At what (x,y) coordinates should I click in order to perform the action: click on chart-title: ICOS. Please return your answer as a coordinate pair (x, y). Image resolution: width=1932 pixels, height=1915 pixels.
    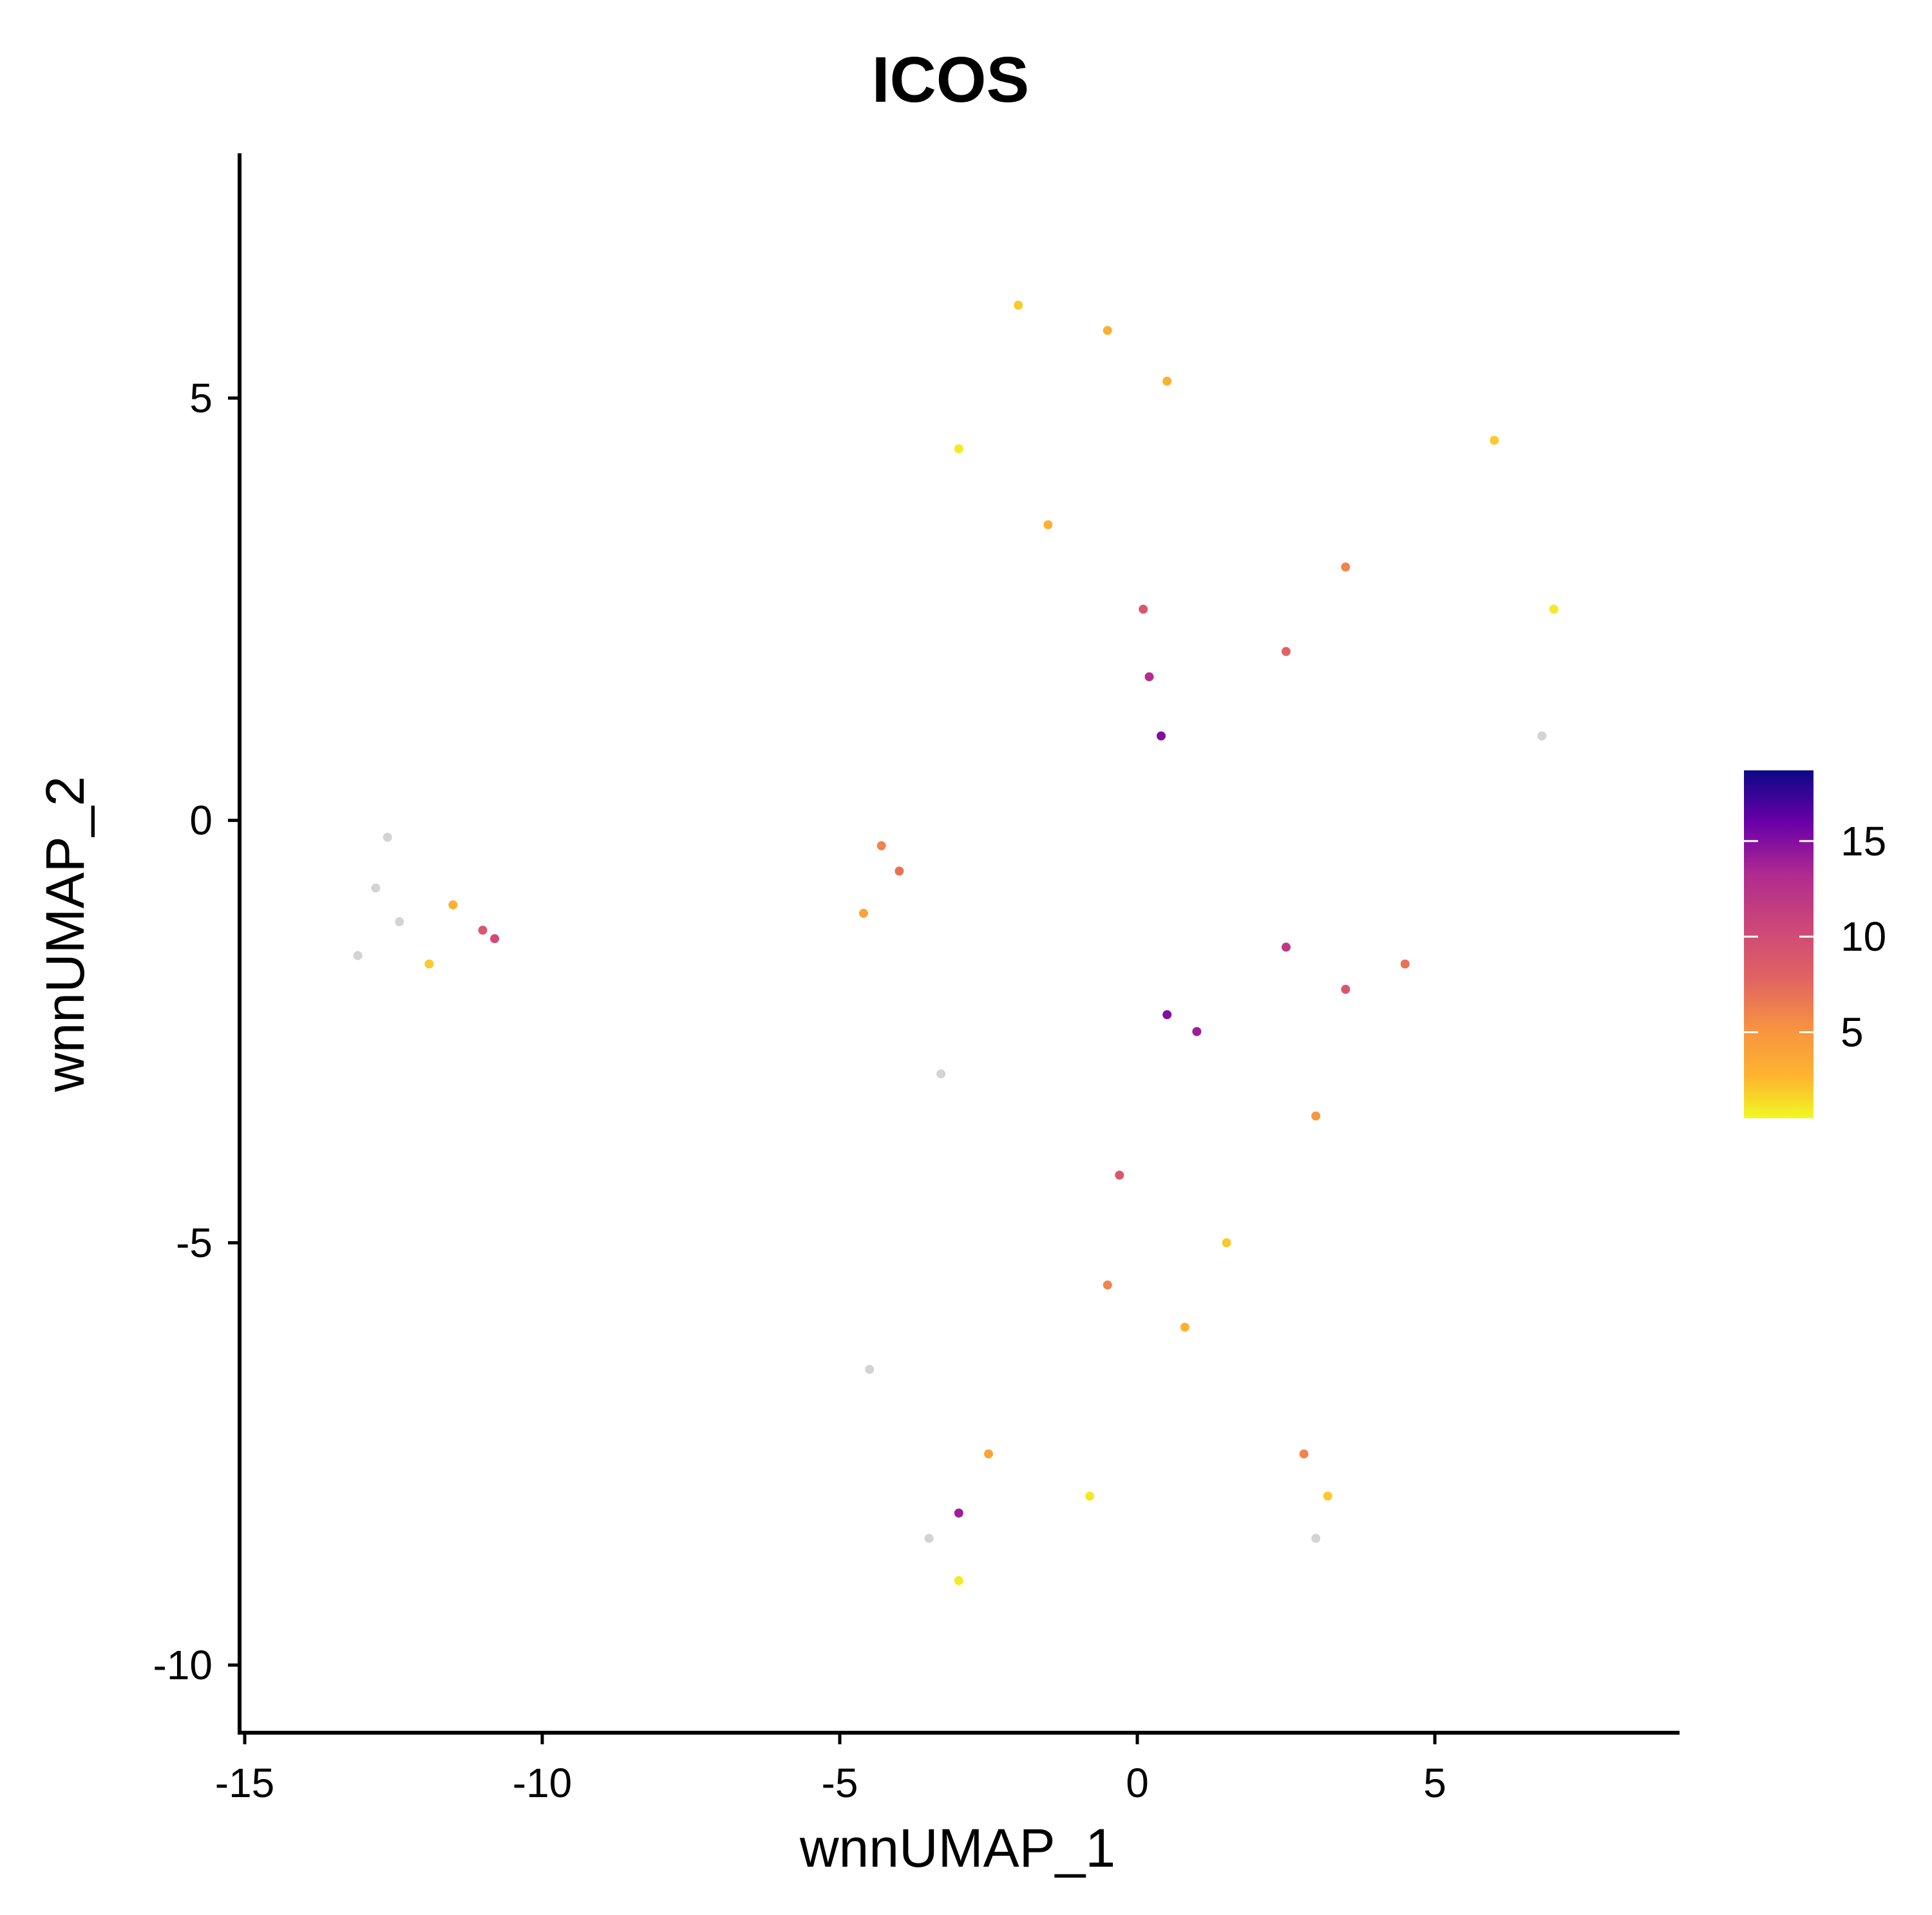
    Looking at the image, I should click on (950, 80).